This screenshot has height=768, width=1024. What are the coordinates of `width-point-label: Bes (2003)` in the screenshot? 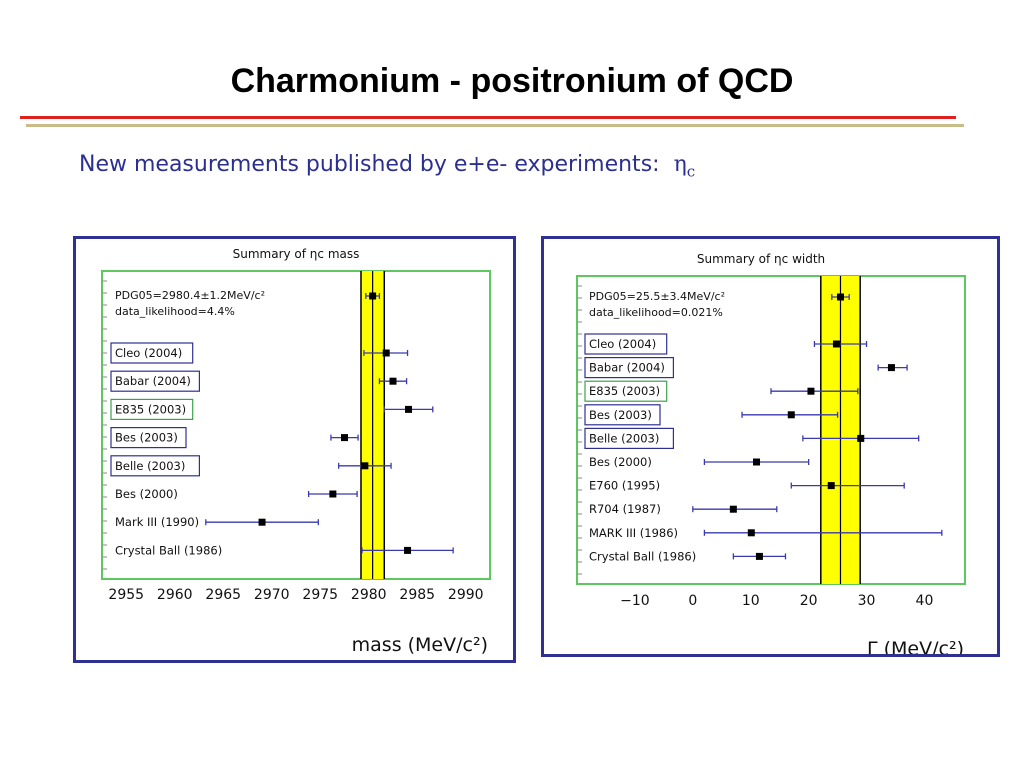 It's located at (620, 415).